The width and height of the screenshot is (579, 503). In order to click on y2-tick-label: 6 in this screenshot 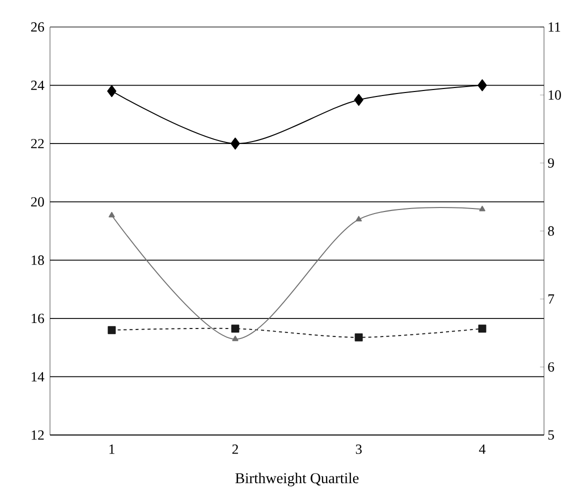, I will do `click(551, 367)`.